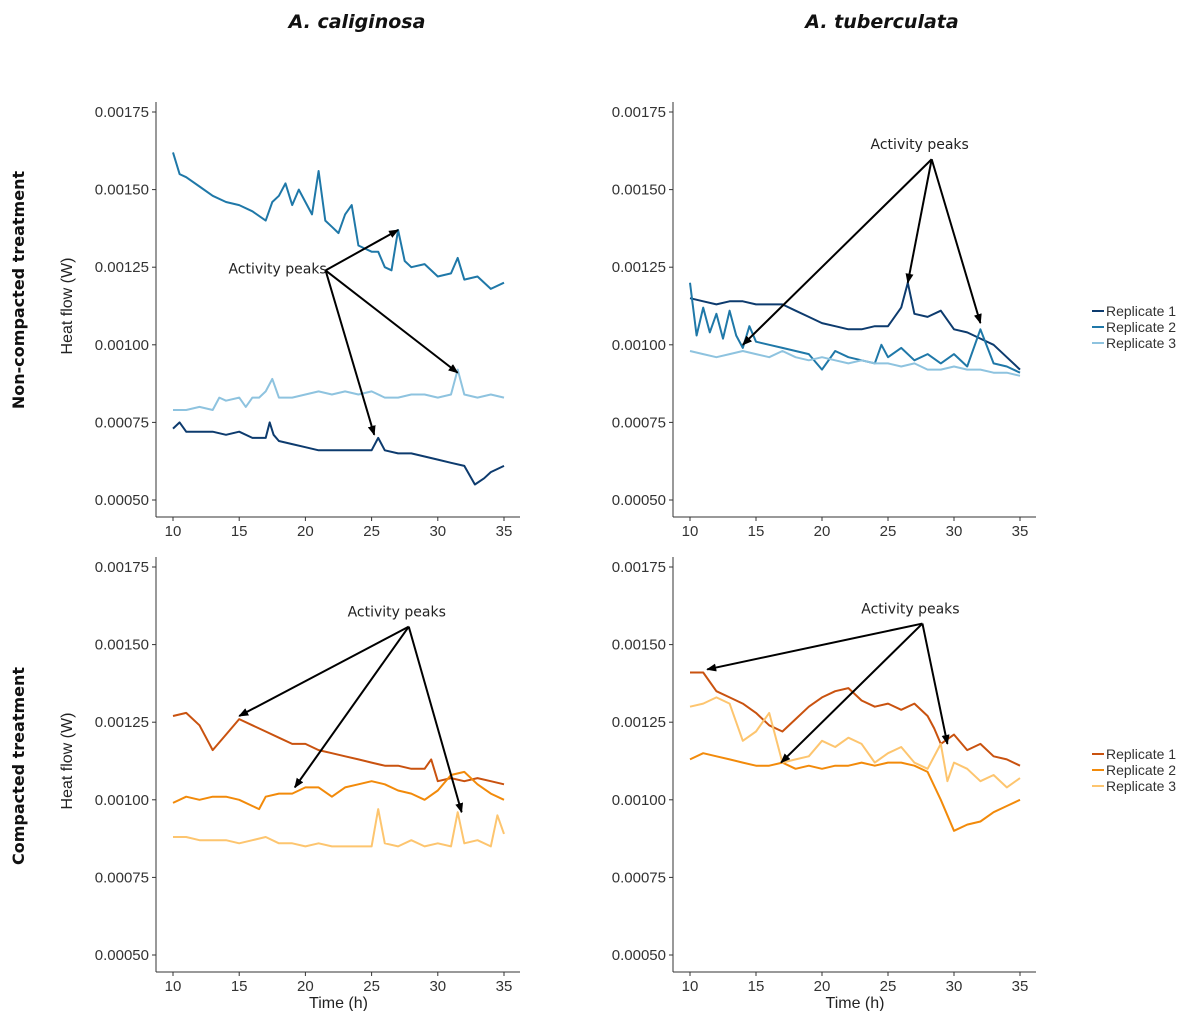  What do you see at coordinates (880, 22) in the screenshot?
I see `column-title-right: A. tuberculata` at bounding box center [880, 22].